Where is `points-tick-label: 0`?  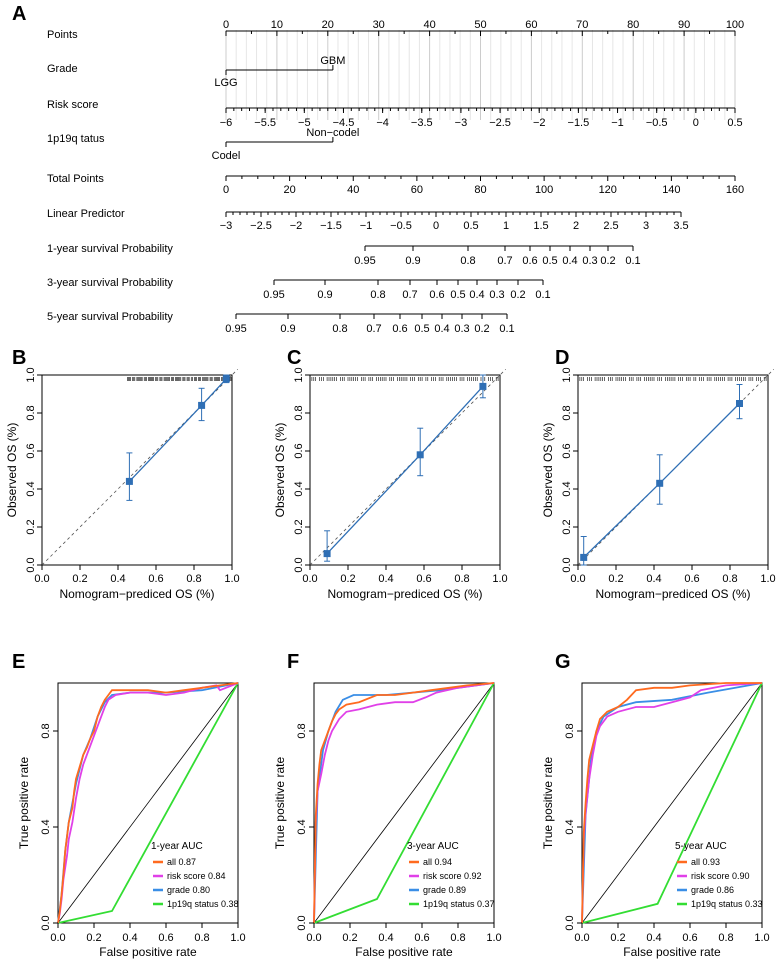 points-tick-label: 0 is located at coordinates (226, 25).